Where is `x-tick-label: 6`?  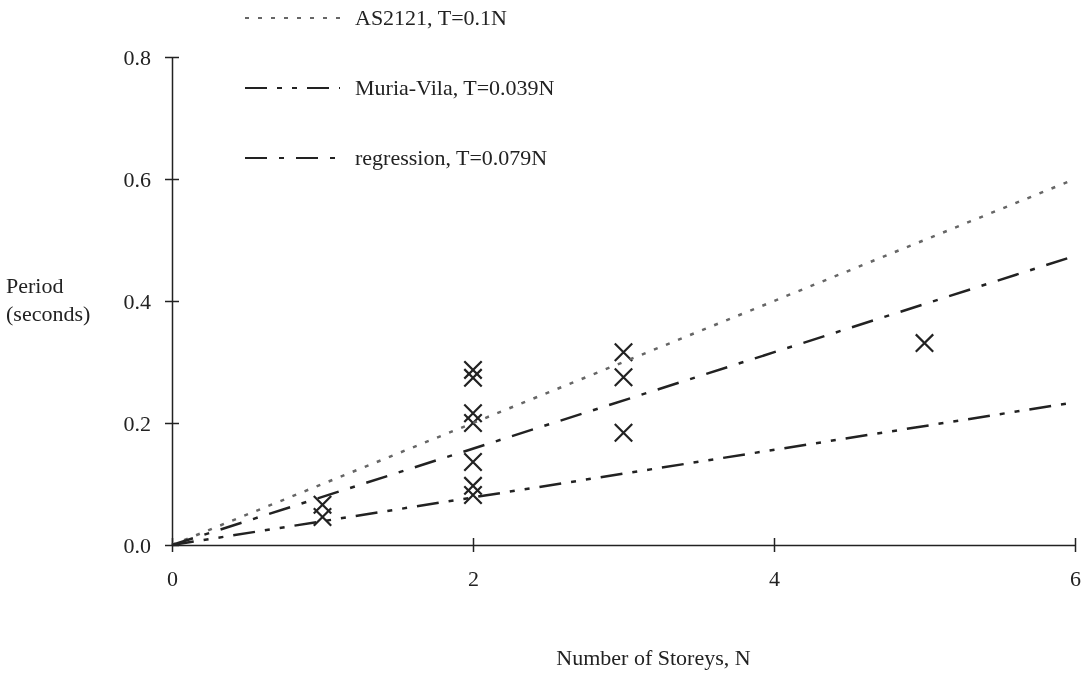
x-tick-label: 6 is located at coordinates (1075, 578).